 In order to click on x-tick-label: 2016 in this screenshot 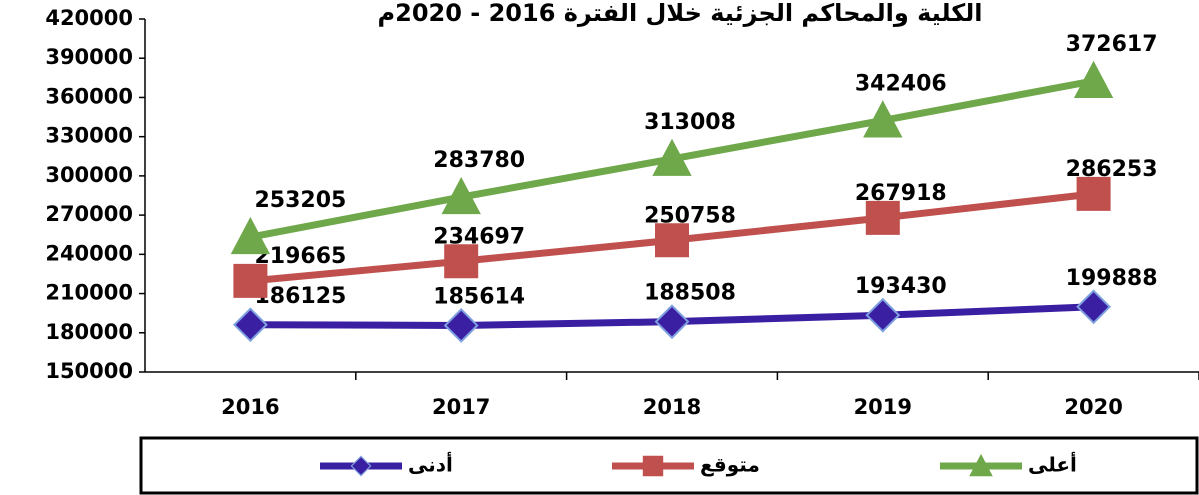, I will do `click(250, 407)`.